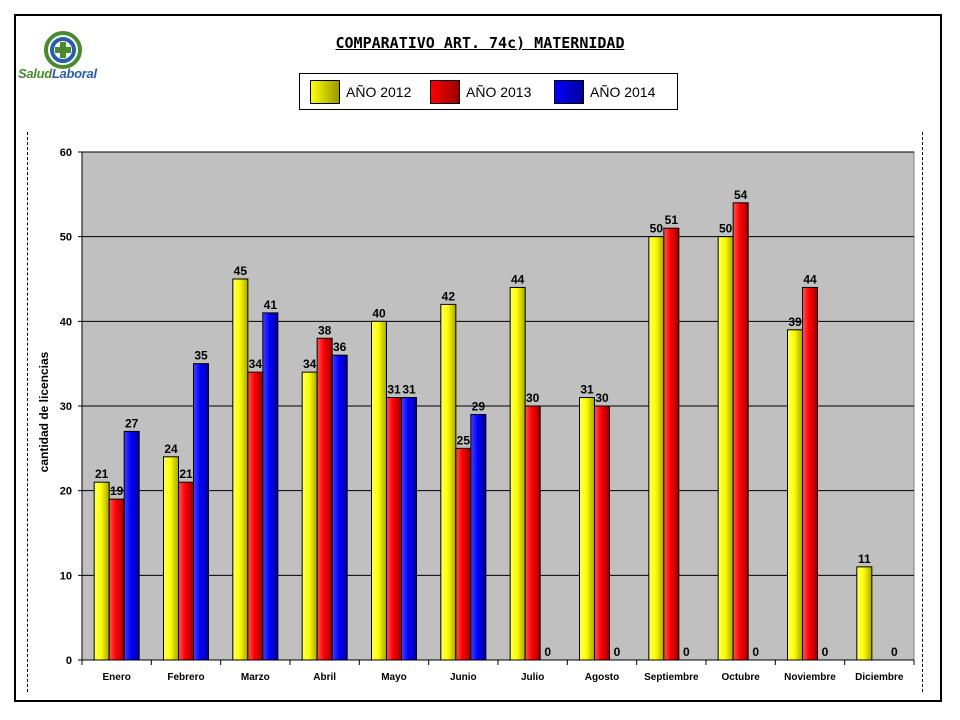  Describe the element at coordinates (57, 73) in the screenshot. I see `logo-text: SaludLaboral` at that location.